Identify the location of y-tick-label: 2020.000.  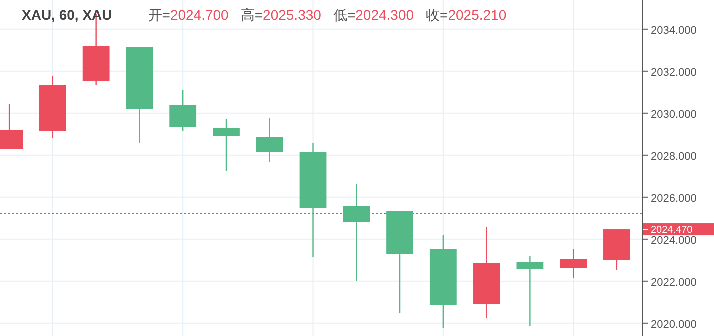
(674, 324).